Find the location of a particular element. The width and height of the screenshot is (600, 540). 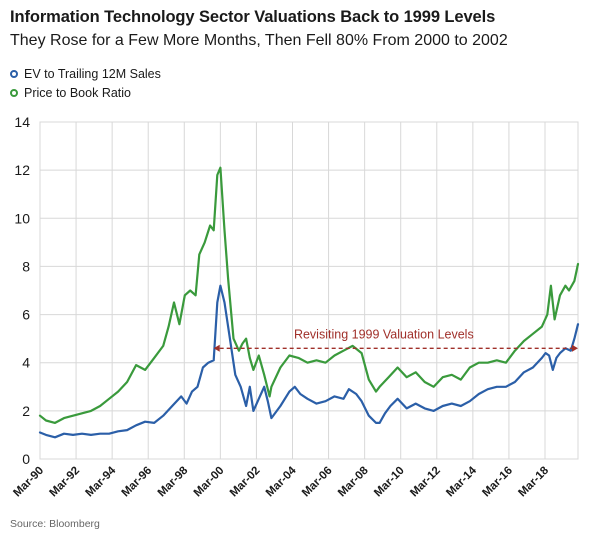

annotation-arrowhead-right is located at coordinates (575, 348).